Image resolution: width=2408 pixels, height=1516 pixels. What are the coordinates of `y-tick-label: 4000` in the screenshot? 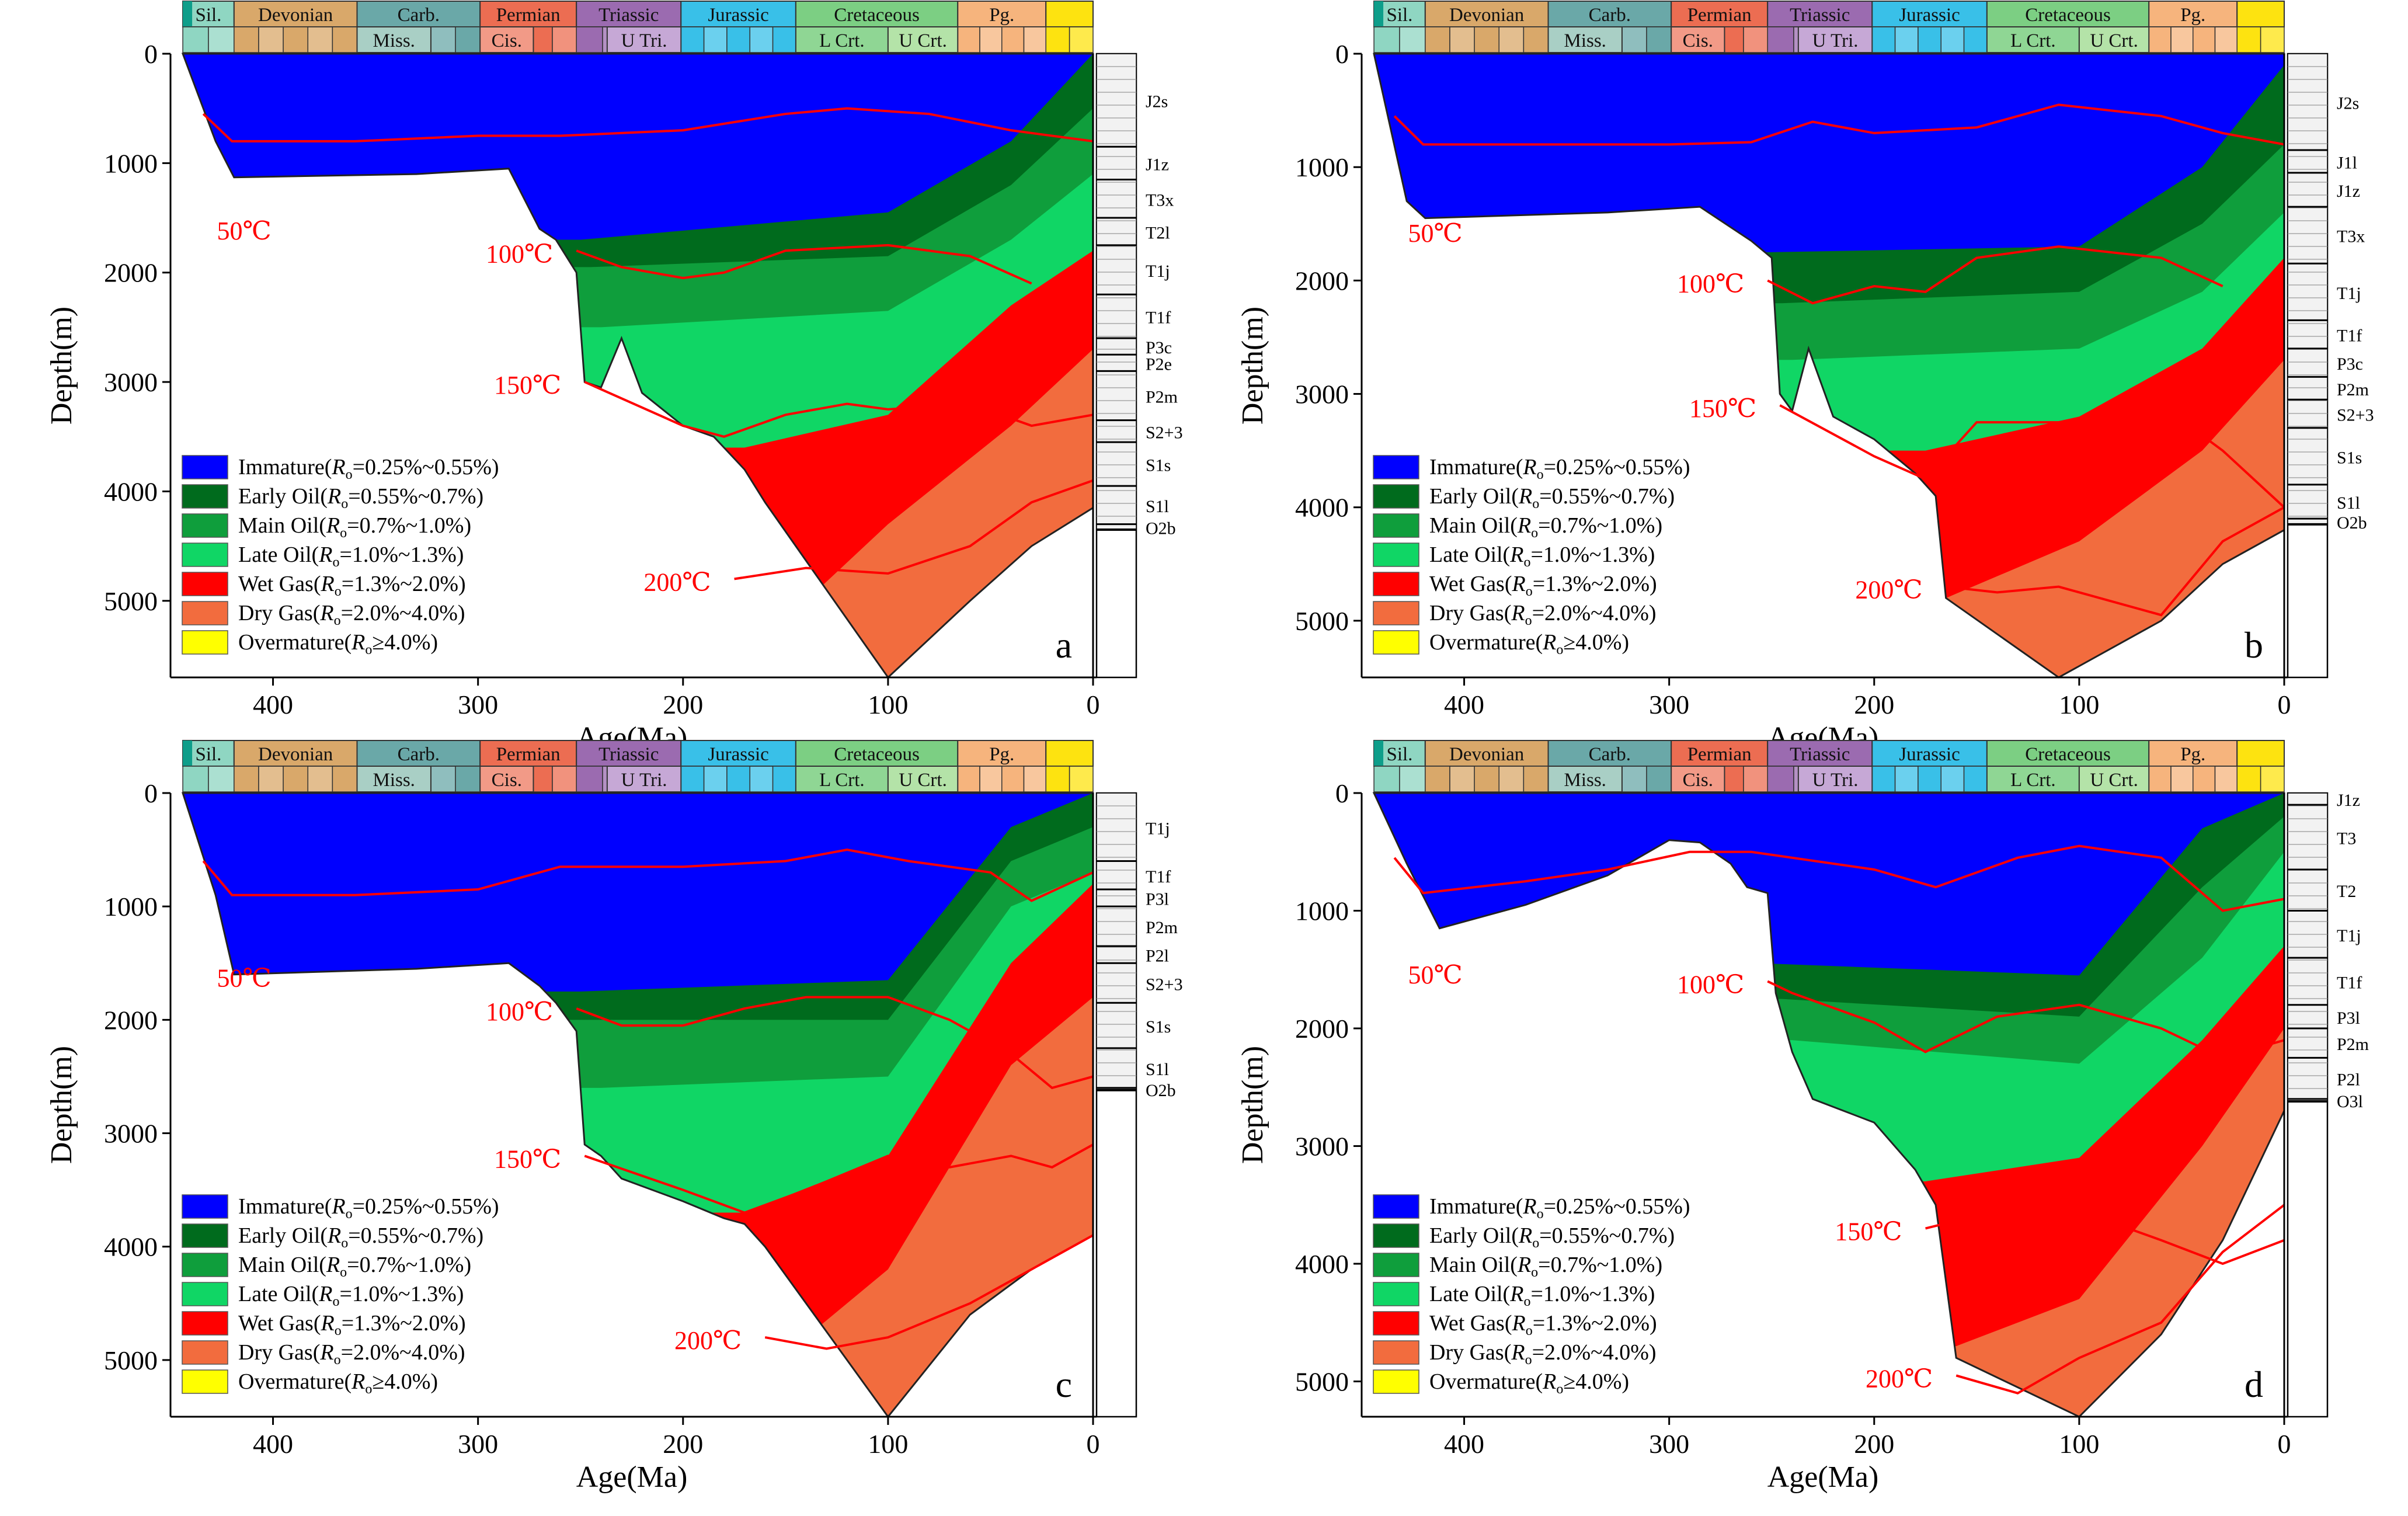 It's located at (1322, 508).